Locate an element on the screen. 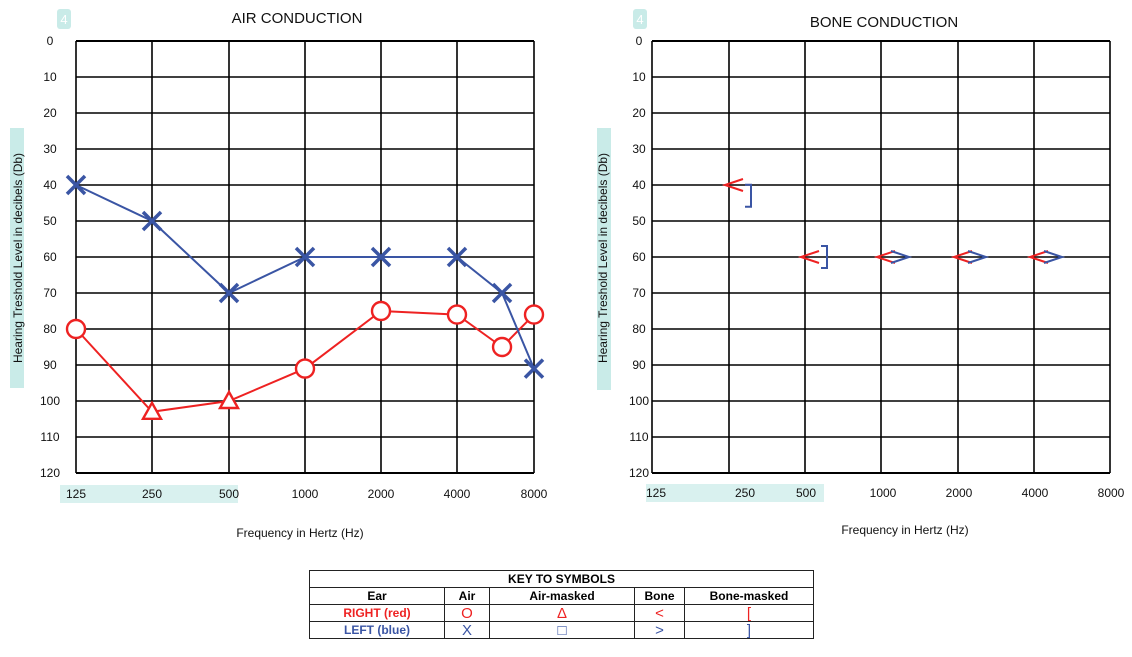  key-right-air-masked-symbol: Δ is located at coordinates (562, 613).